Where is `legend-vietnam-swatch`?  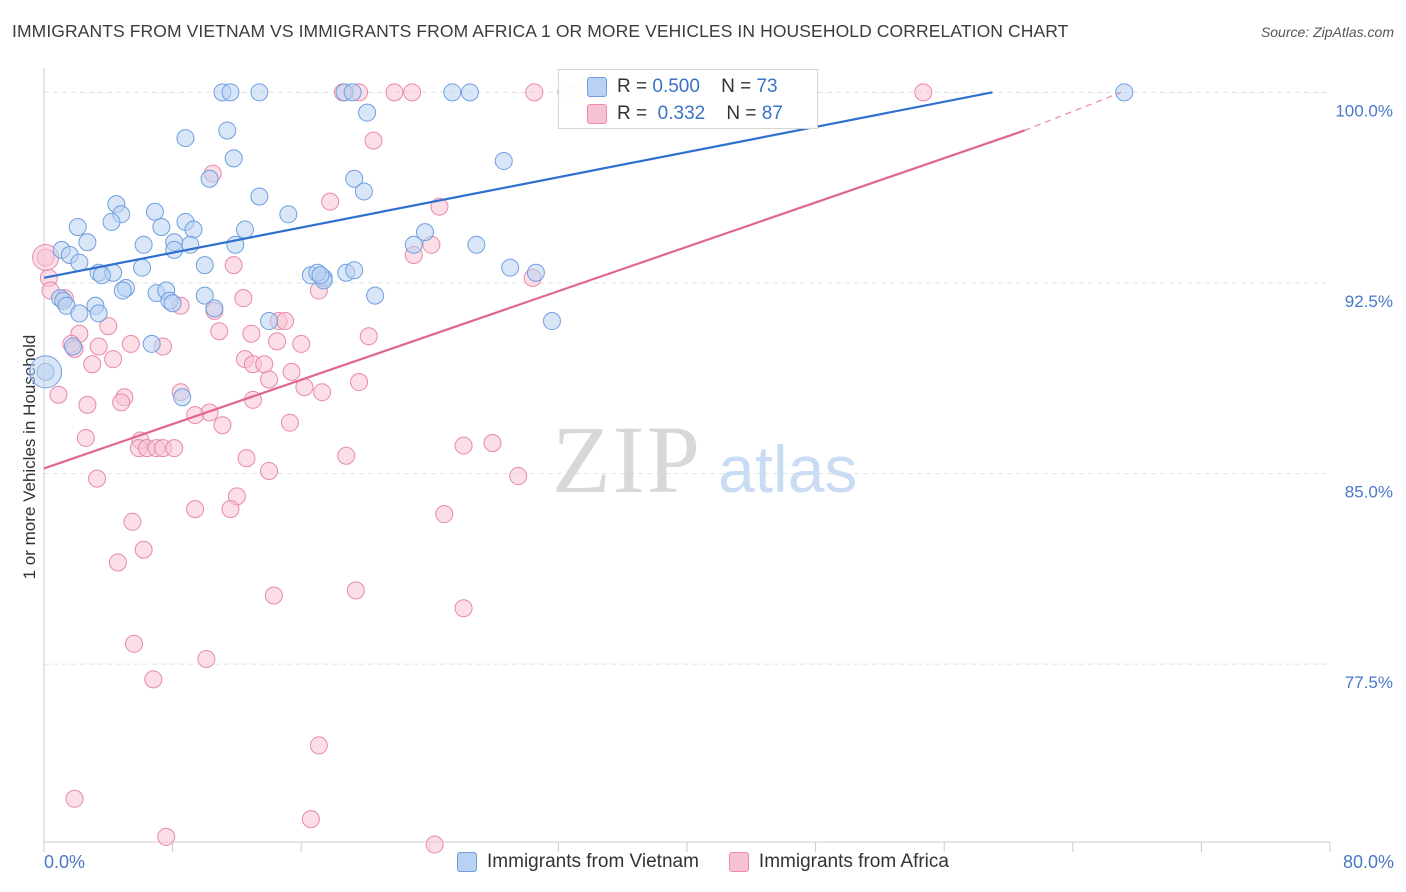
legend-vietnam-swatch is located at coordinates (467, 862).